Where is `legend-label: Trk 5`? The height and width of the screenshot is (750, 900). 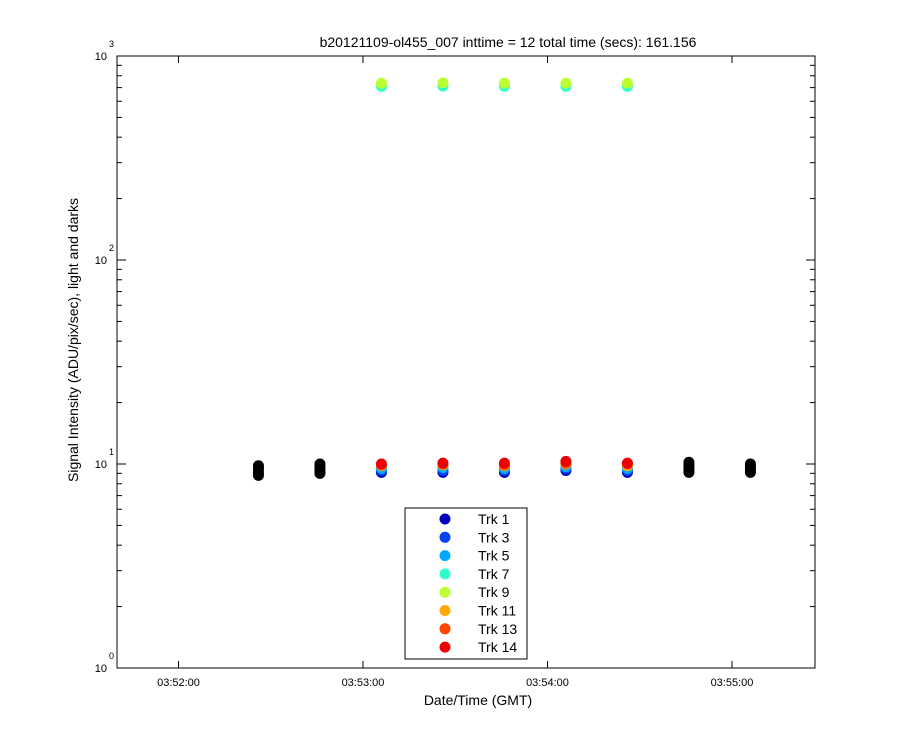
legend-label: Trk 5 is located at coordinates (494, 556).